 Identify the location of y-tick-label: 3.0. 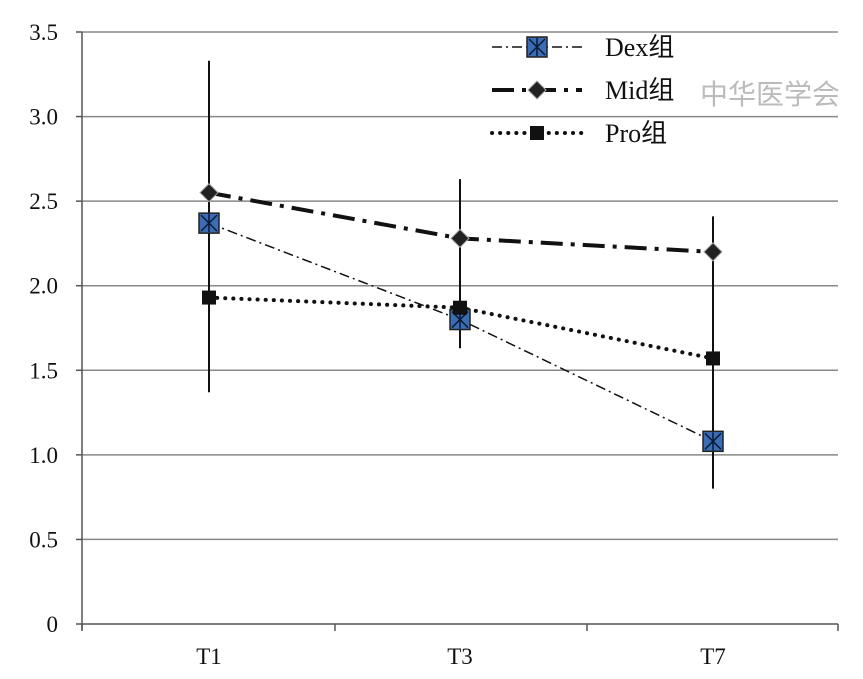
(43, 117).